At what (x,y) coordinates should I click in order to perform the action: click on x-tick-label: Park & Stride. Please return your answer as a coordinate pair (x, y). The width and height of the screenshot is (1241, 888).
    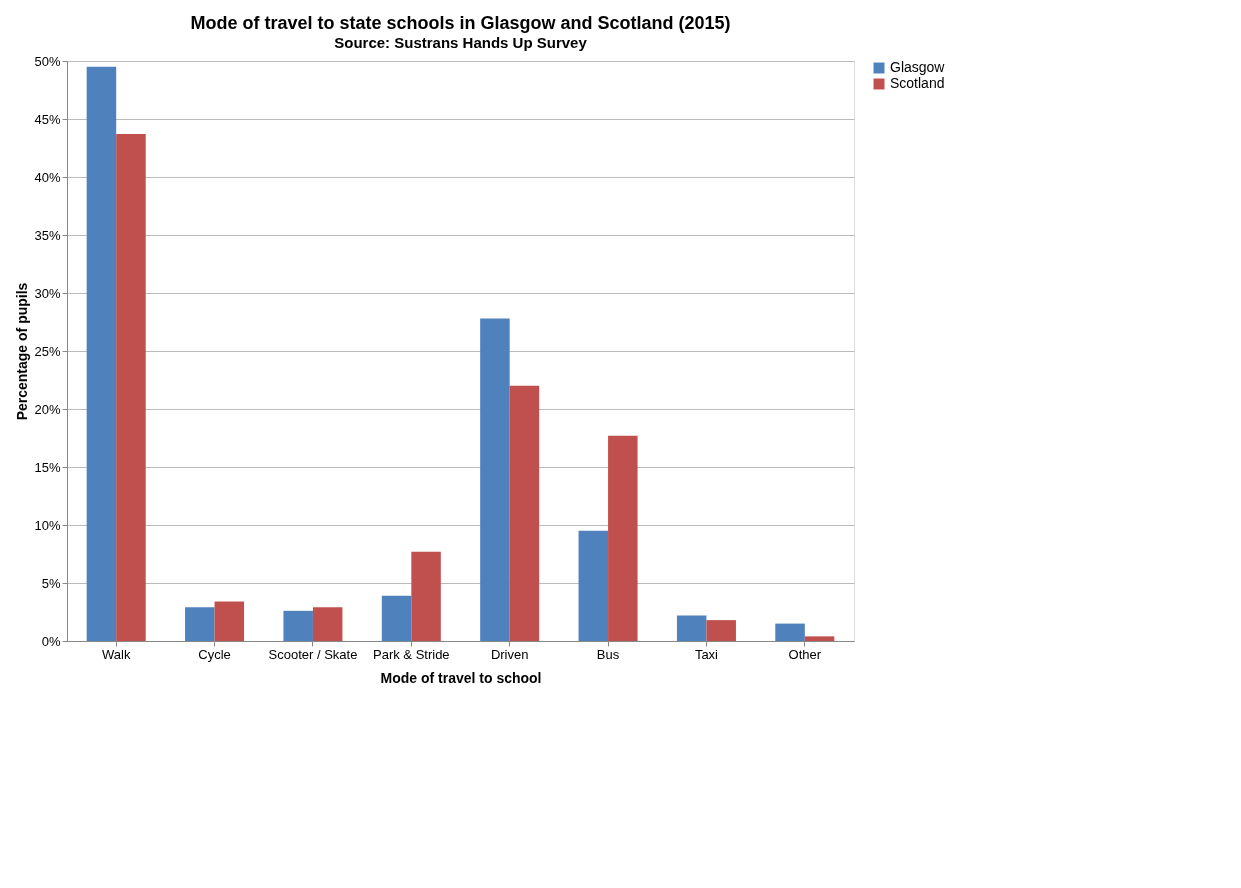
    Looking at the image, I should click on (411, 654).